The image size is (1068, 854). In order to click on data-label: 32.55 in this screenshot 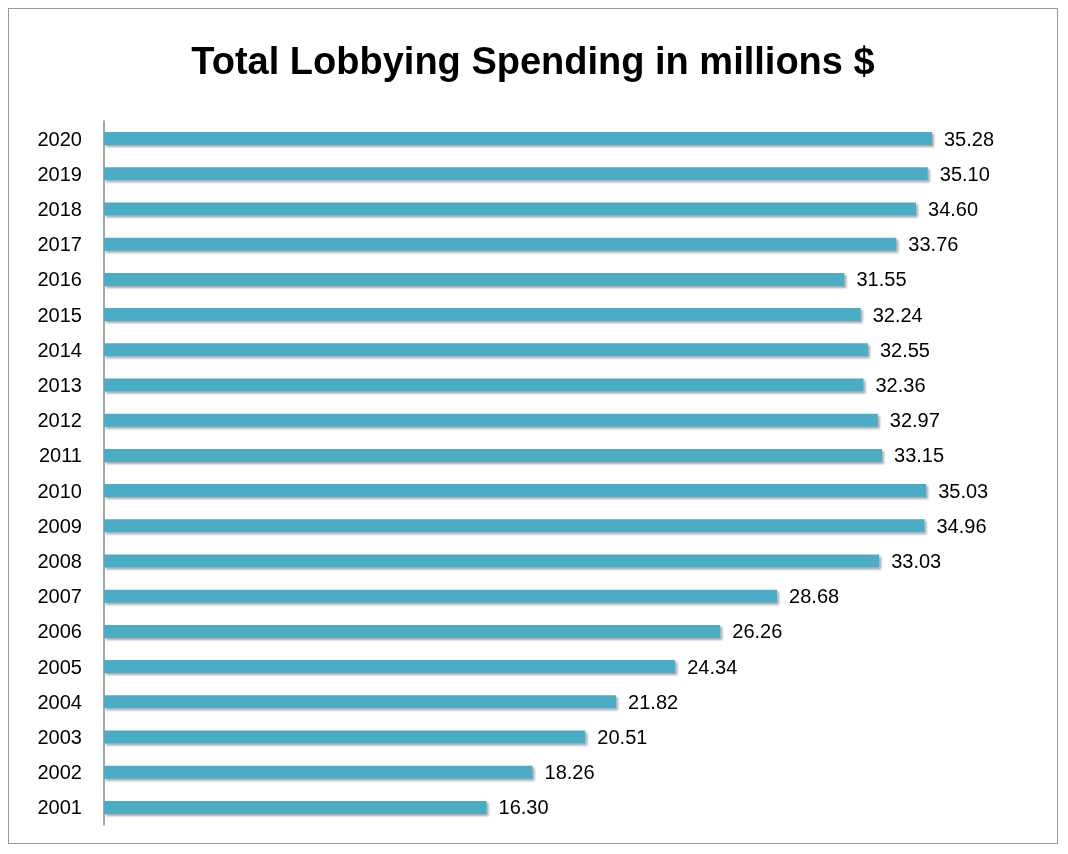, I will do `click(904, 349)`.